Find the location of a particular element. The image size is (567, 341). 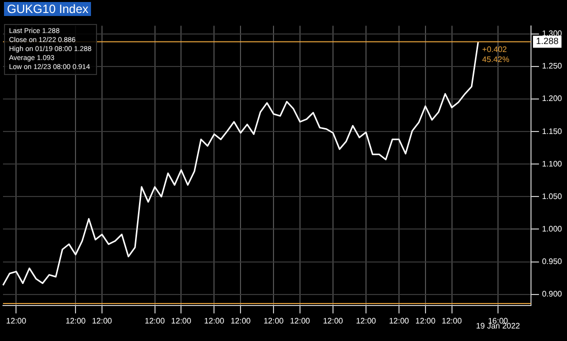

y-tick-label: 1.200 is located at coordinates (552, 99).